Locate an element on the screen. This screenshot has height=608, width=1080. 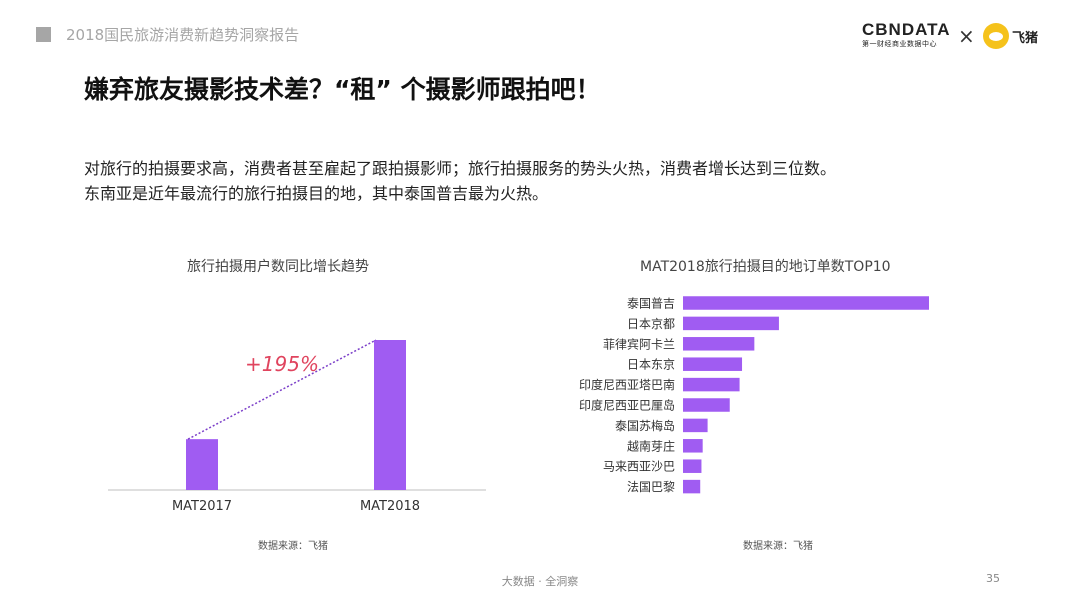
x-tick-label: MAT2018 is located at coordinates (390, 506).